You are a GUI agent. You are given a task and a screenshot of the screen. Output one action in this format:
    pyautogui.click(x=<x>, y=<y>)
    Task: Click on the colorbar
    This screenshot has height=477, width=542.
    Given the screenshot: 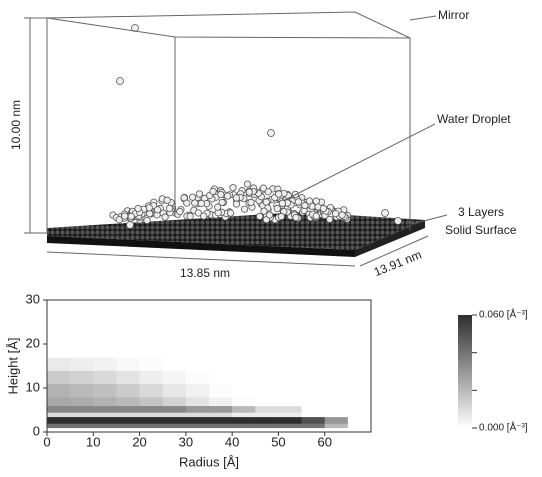 What is the action you would take?
    pyautogui.click(x=465, y=371)
    